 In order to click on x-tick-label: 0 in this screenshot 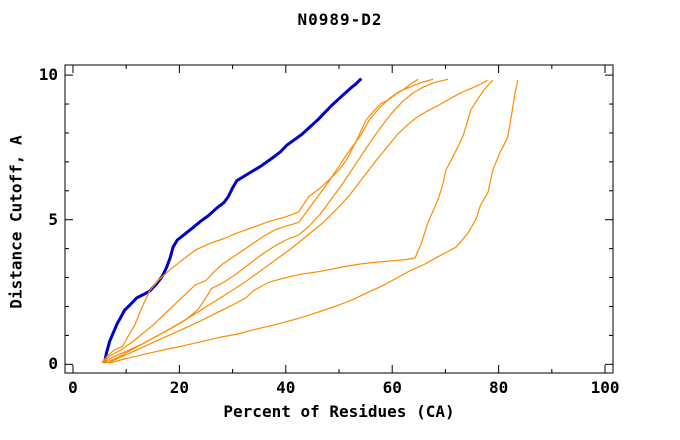, I will do `click(73, 387)`.